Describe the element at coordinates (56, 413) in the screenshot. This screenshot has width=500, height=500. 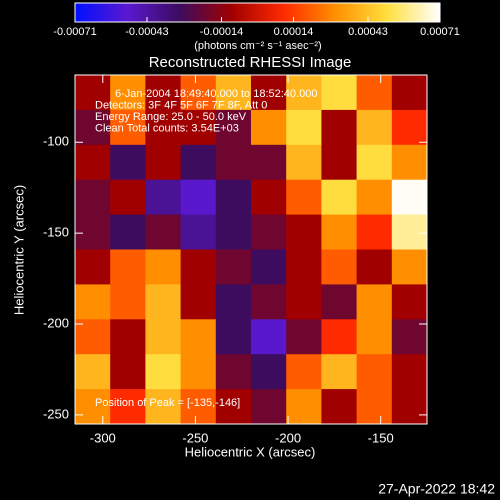
I see `y-tick-label: -250` at that location.